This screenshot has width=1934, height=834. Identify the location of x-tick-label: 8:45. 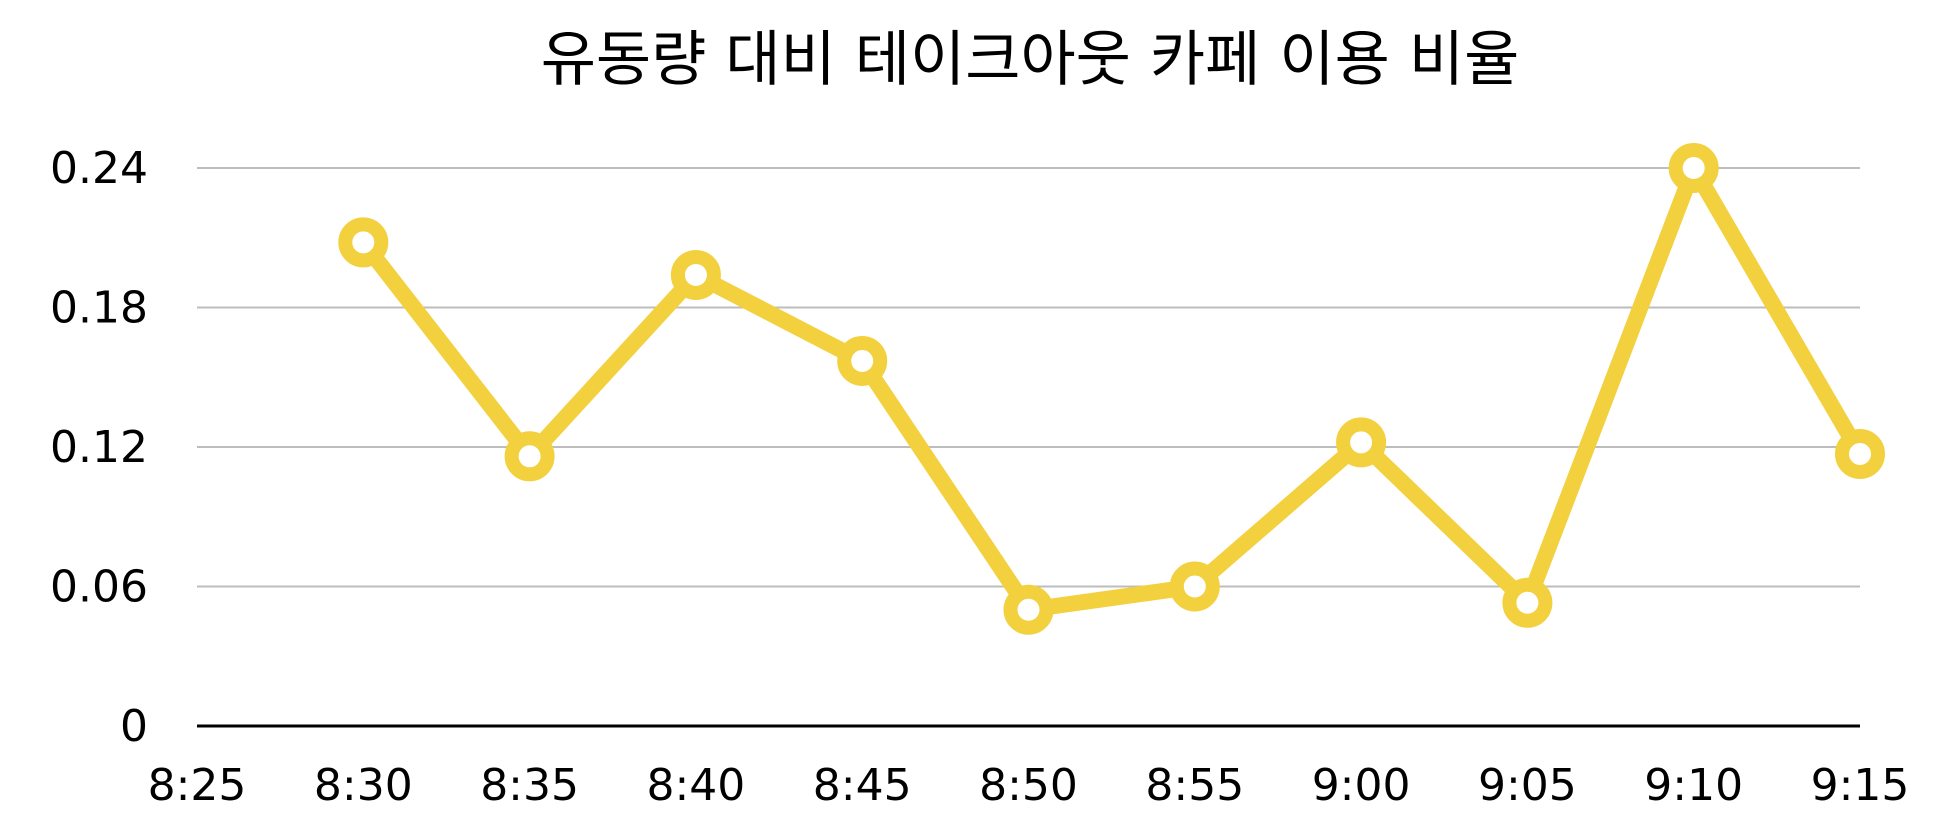
(862, 785).